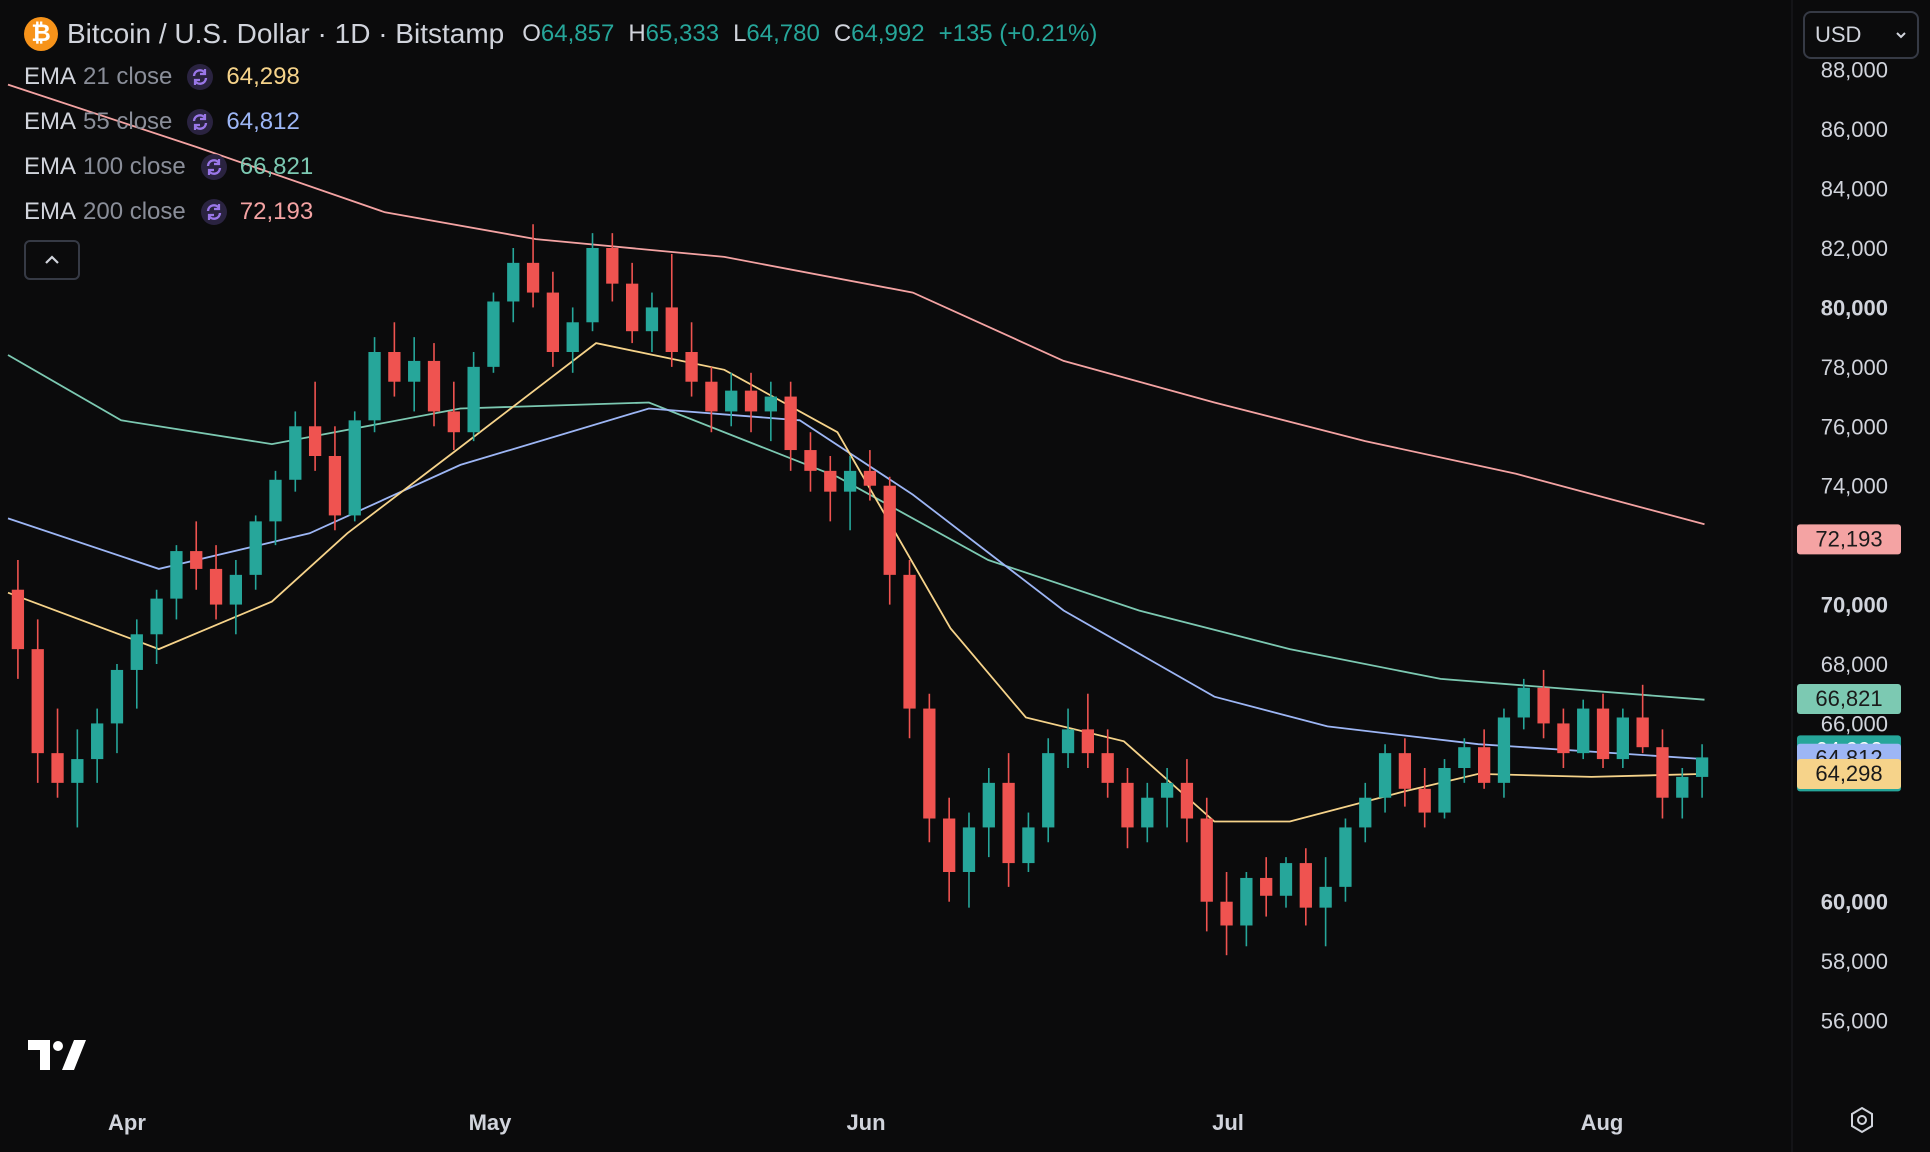 The width and height of the screenshot is (1930, 1152). I want to click on currency-select: USD, so click(1861, 35).